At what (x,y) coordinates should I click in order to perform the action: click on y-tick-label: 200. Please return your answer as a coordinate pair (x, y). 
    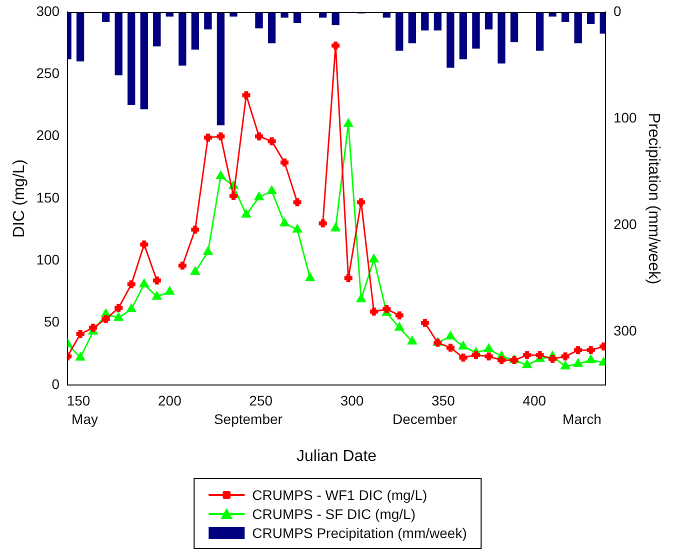
    Looking at the image, I should click on (48, 135).